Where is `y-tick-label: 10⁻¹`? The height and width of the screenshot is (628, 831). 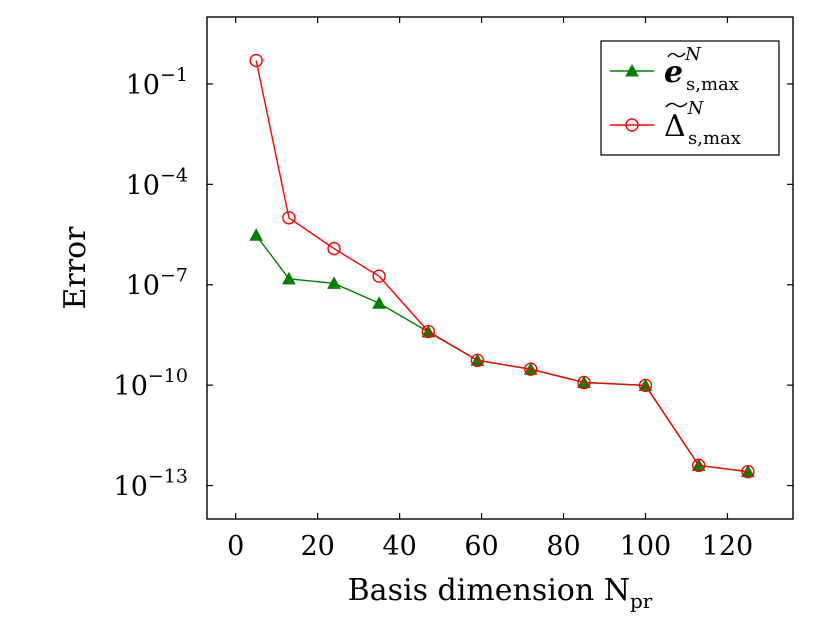 y-tick-label: 10⁻¹ is located at coordinates (157, 82).